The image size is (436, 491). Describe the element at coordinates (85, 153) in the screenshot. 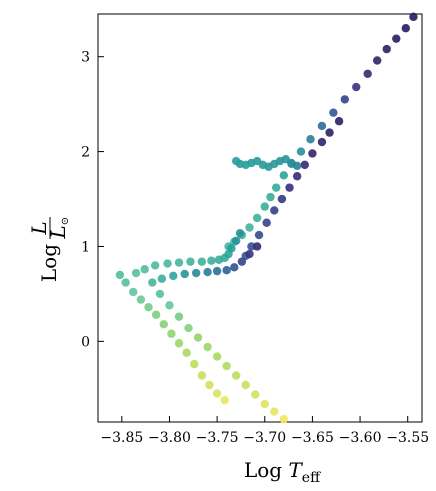

I see `y-tick-label: 2` at that location.